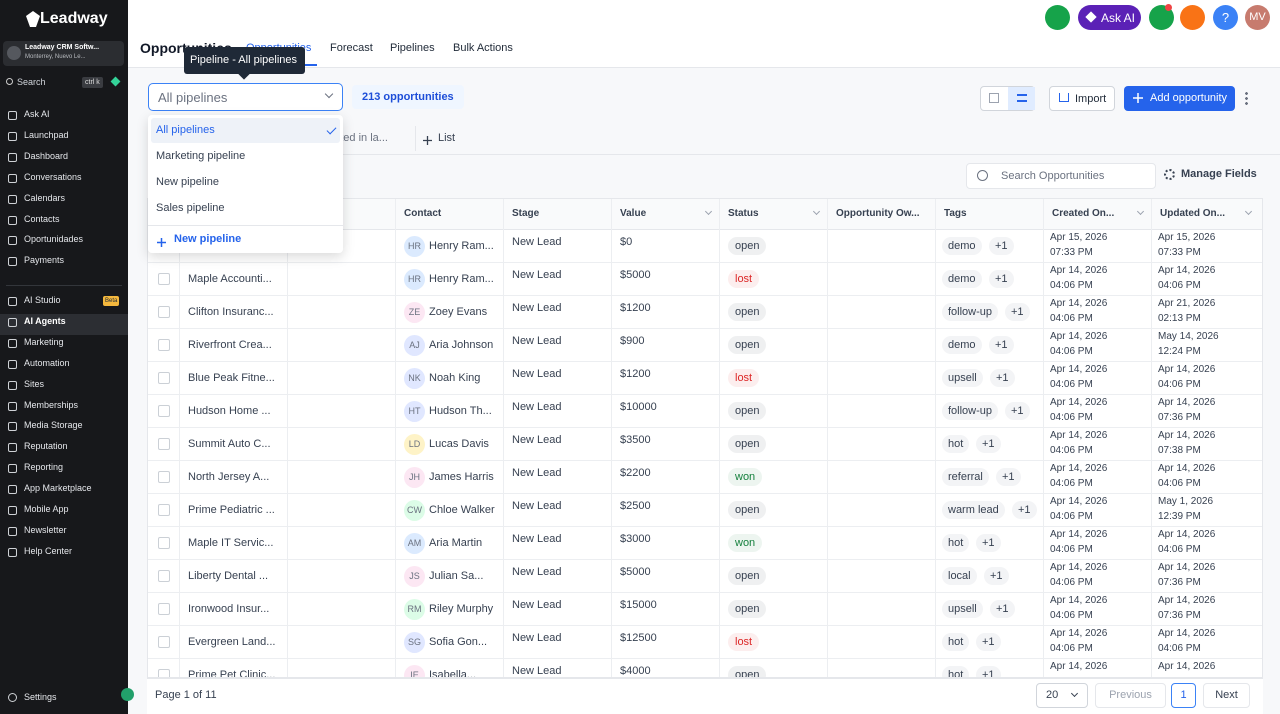 This screenshot has height=714, width=1280. Describe the element at coordinates (1082, 98) in the screenshot. I see `import-button: Import` at that location.